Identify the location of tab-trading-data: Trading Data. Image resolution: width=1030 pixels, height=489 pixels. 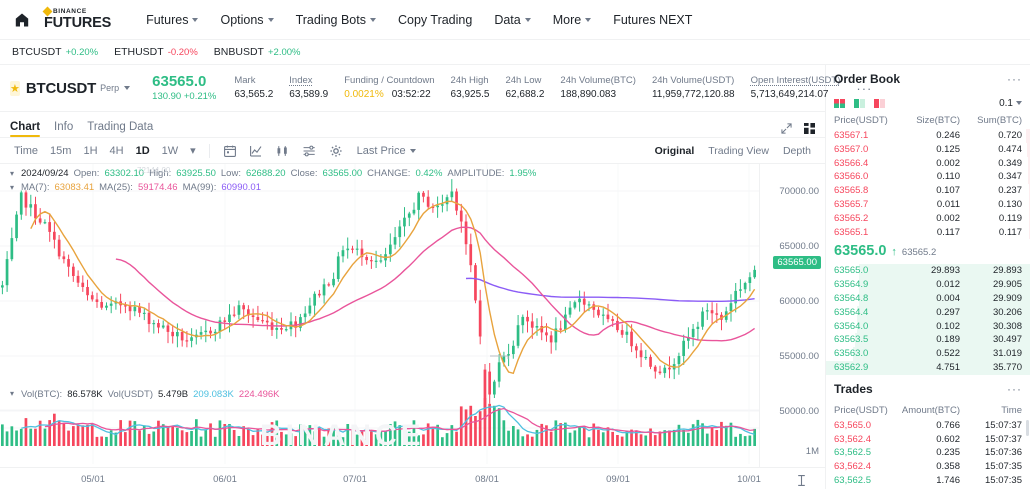
(120, 127).